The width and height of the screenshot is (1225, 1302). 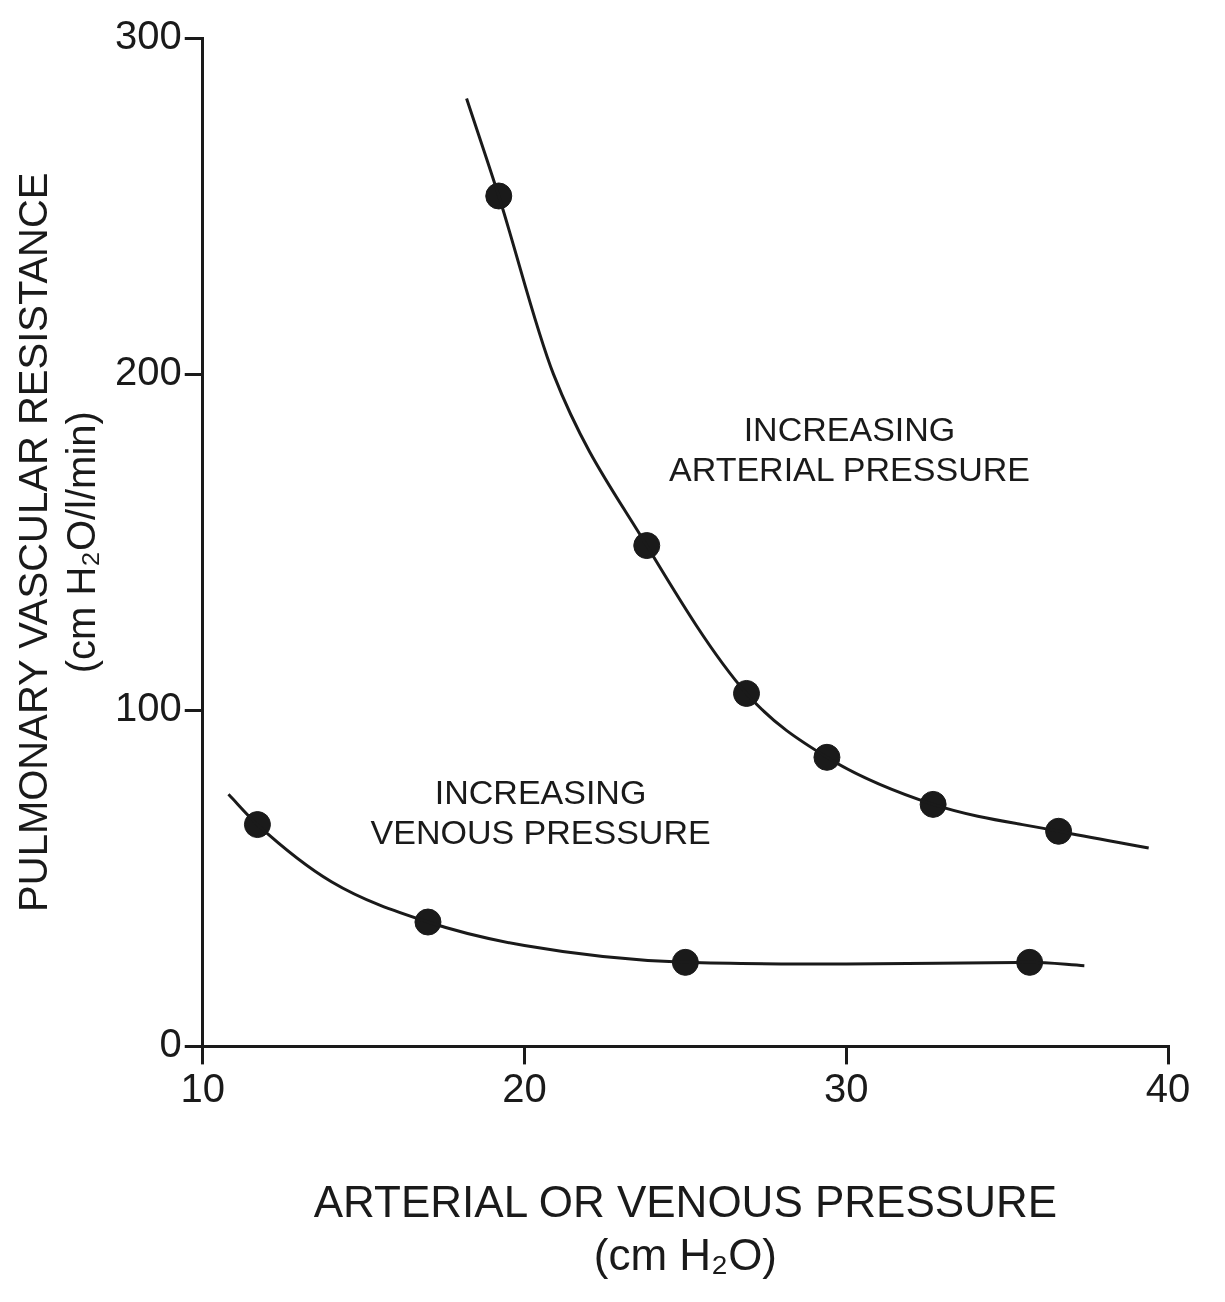 What do you see at coordinates (846, 1088) in the screenshot?
I see `x-tick-label: 30` at bounding box center [846, 1088].